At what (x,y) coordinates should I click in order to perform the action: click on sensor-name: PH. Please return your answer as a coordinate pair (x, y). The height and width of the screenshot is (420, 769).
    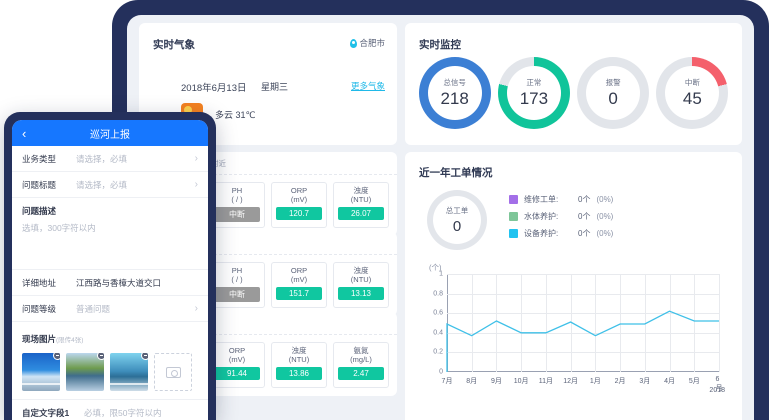
    Looking at the image, I should click on (237, 190).